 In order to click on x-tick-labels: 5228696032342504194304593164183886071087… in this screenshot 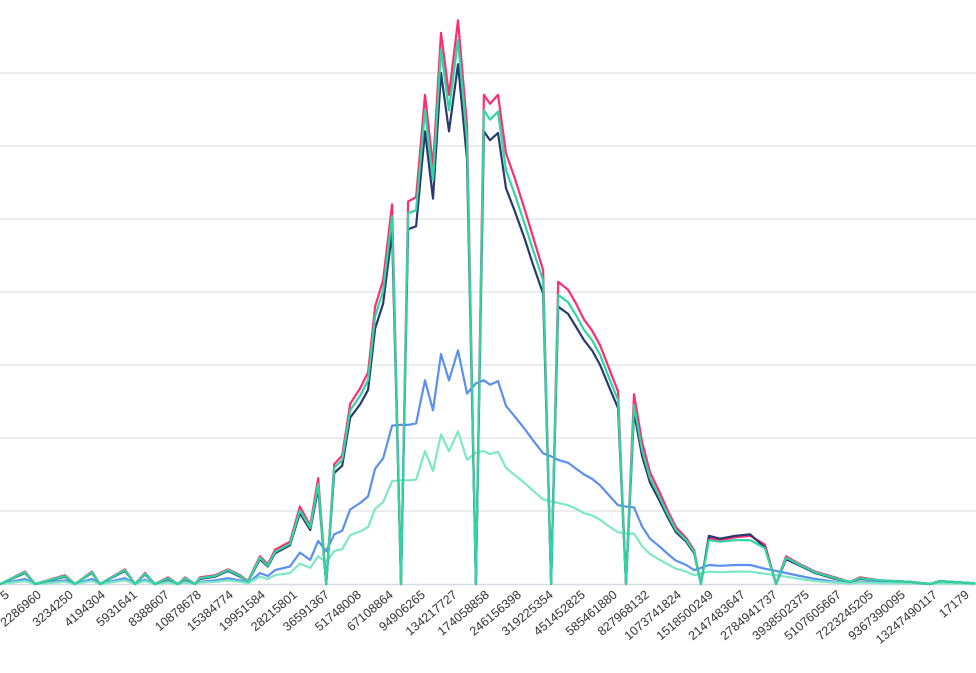, I will do `click(486, 617)`.